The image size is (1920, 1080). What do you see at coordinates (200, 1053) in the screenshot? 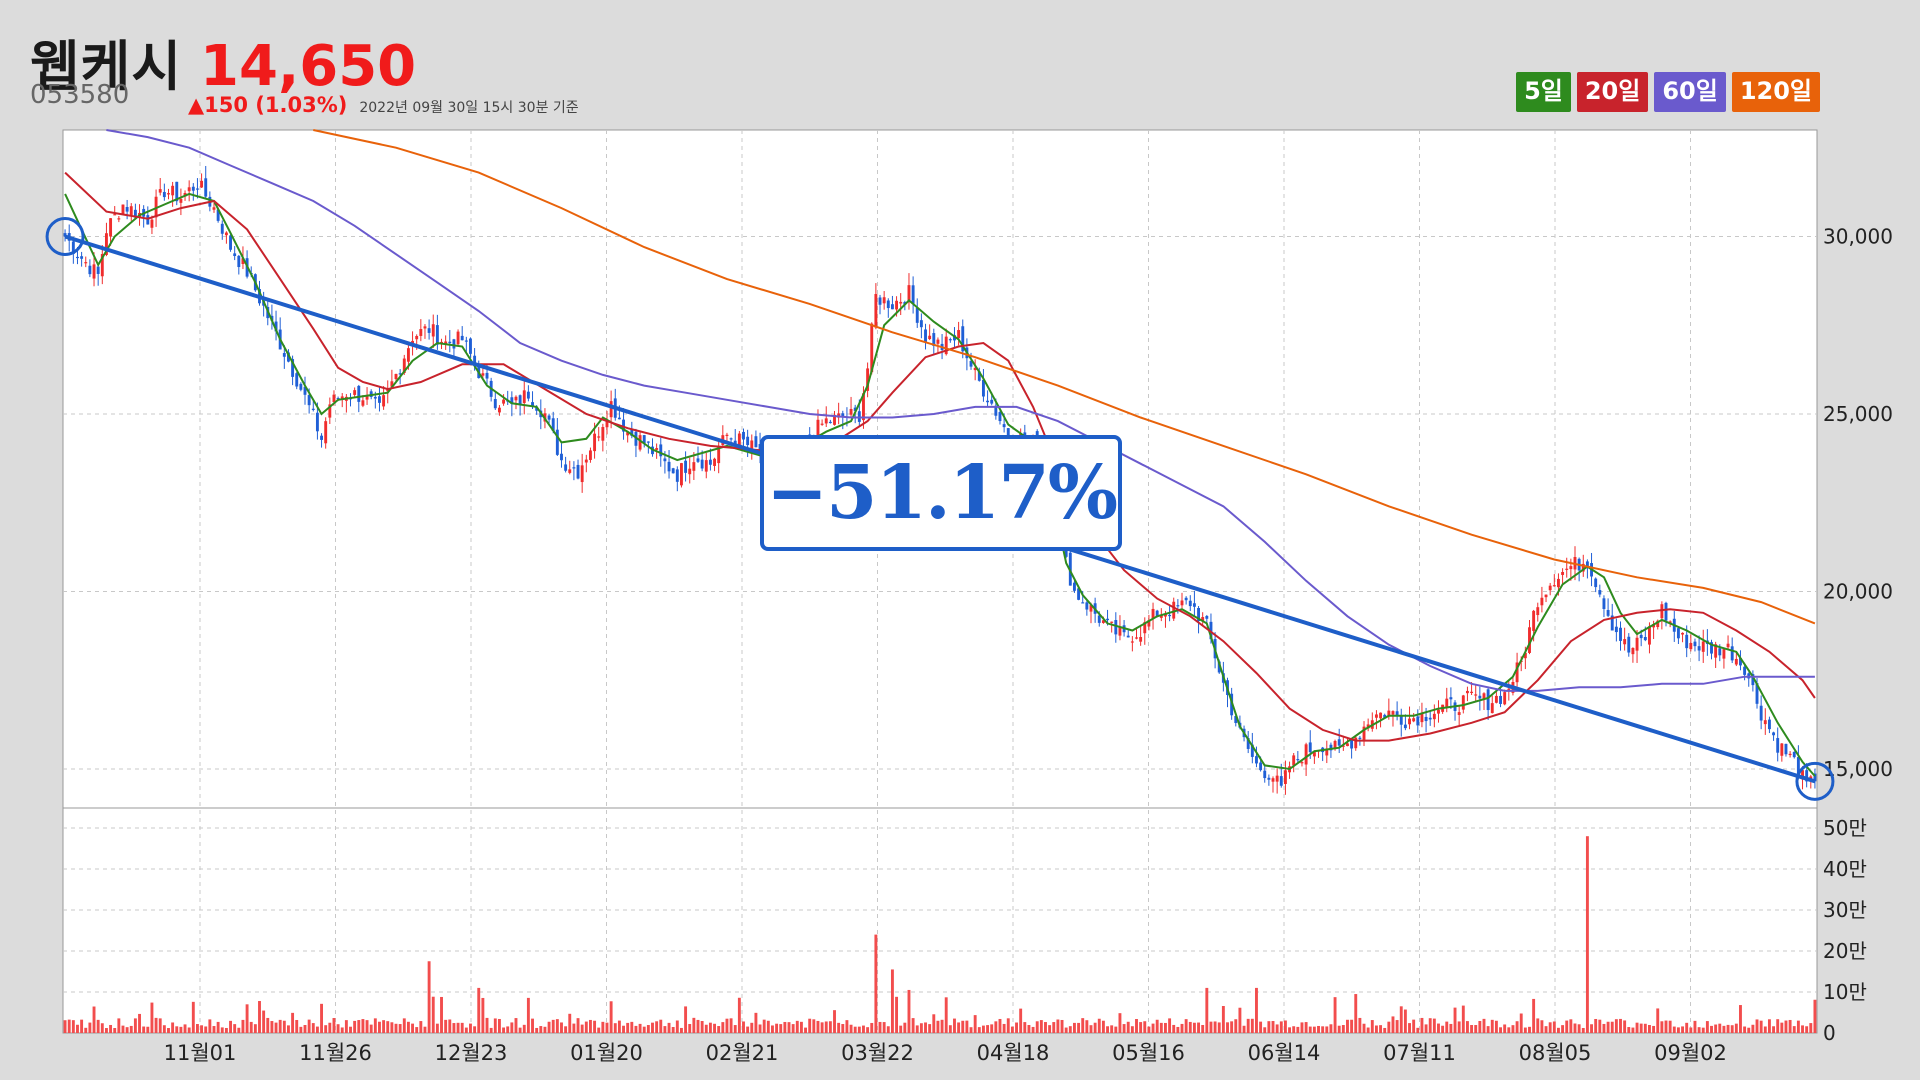
I see `x-tick-label: 11월01` at bounding box center [200, 1053].